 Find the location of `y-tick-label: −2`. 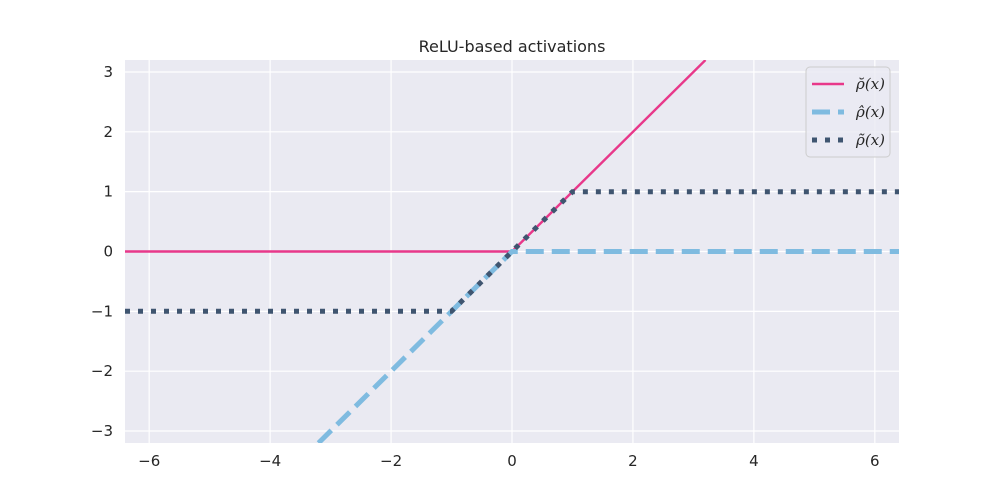

y-tick-label: −2 is located at coordinates (102, 371).